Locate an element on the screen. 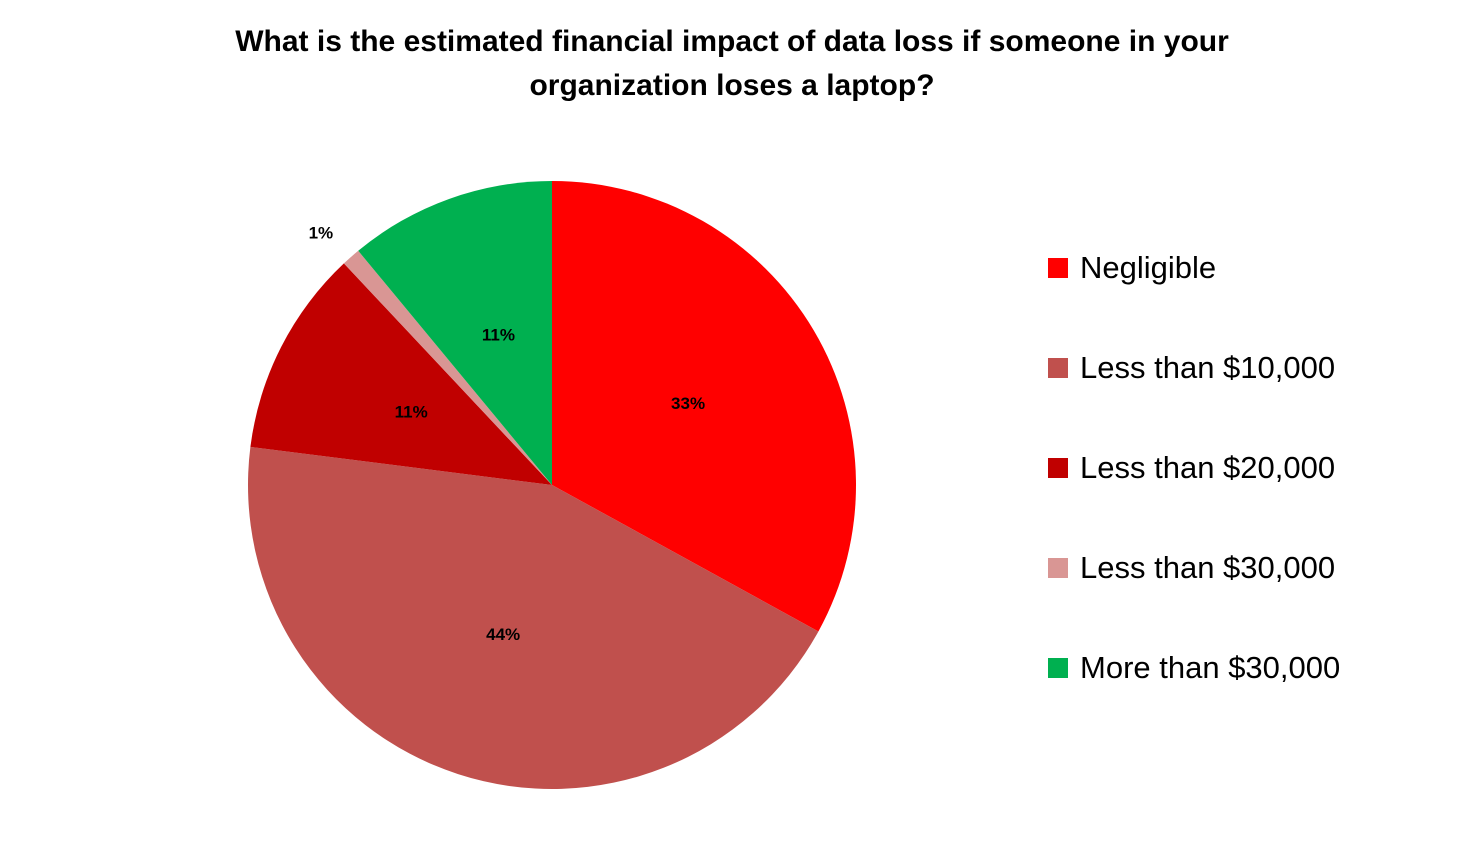  legend-item: Less than $10,000 is located at coordinates (1213, 395).